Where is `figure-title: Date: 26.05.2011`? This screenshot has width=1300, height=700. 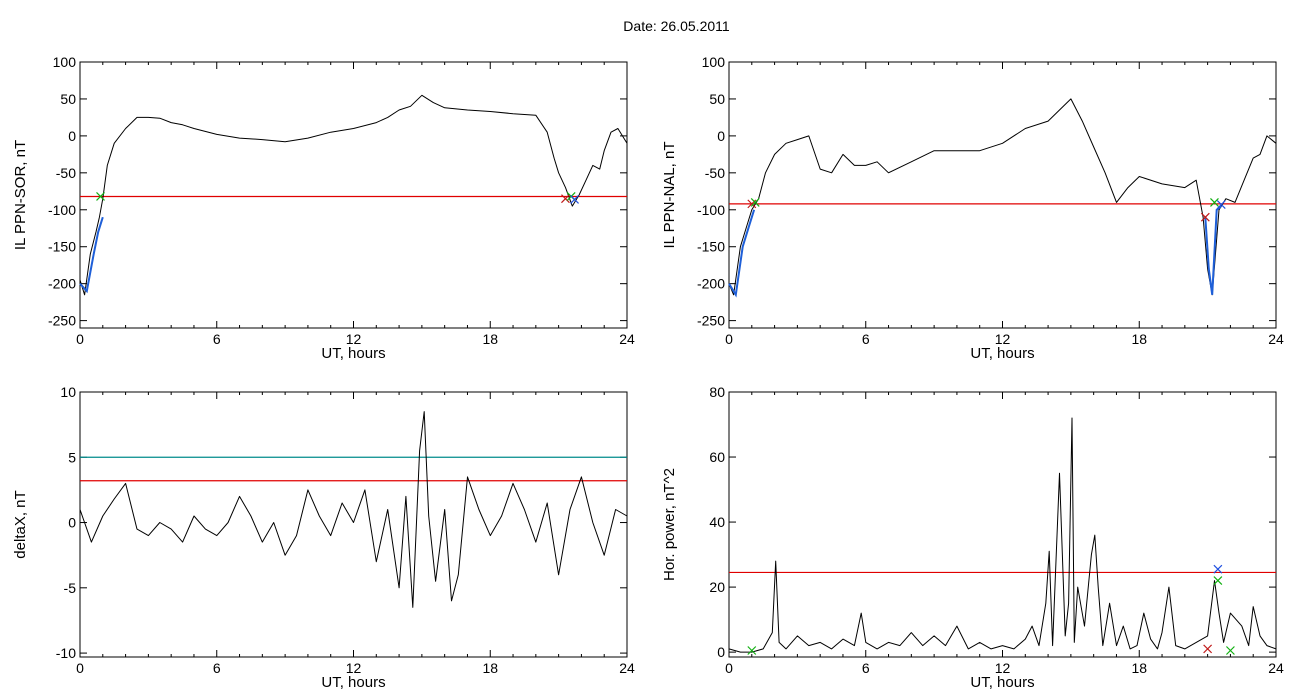 figure-title: Date: 26.05.2011 is located at coordinates (676, 26).